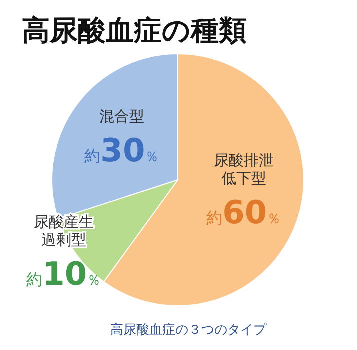 Image resolution: width=357 pixels, height=350 pixels. I want to click on chart-title: 高尿酸血症の種類, so click(134, 30).